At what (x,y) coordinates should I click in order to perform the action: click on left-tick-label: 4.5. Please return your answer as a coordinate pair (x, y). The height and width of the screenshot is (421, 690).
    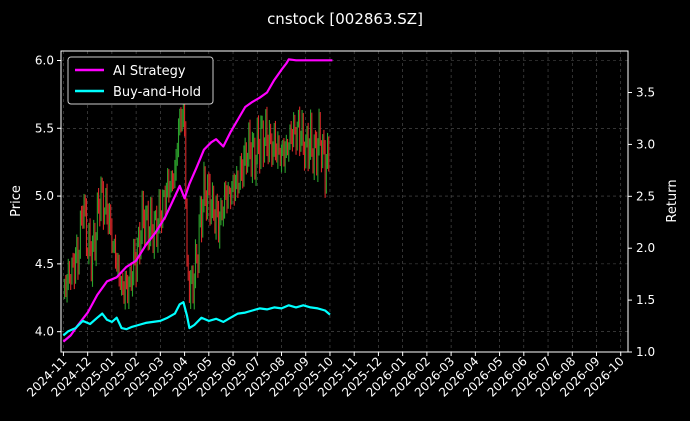
    Looking at the image, I should click on (44, 264).